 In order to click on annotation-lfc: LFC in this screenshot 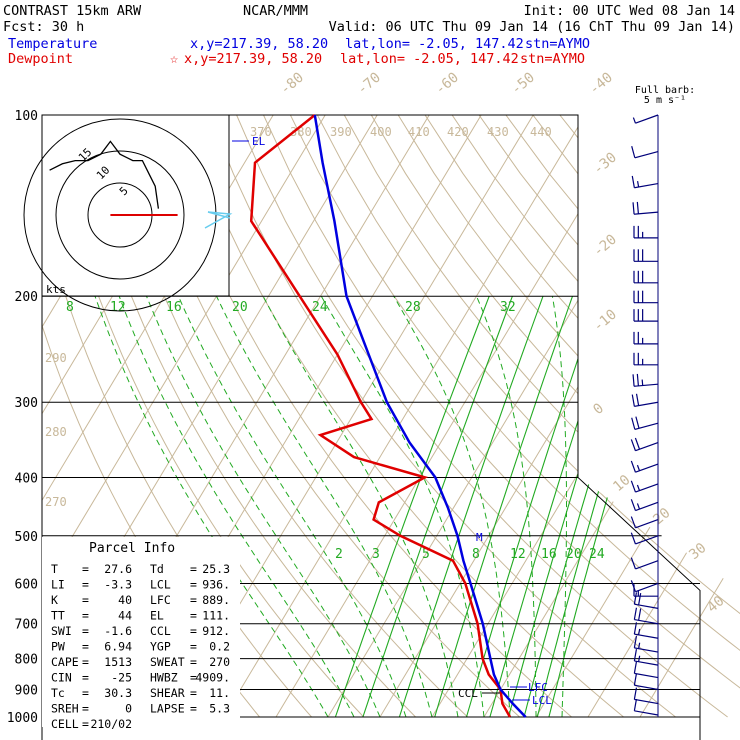, I will do `click(538, 687)`.